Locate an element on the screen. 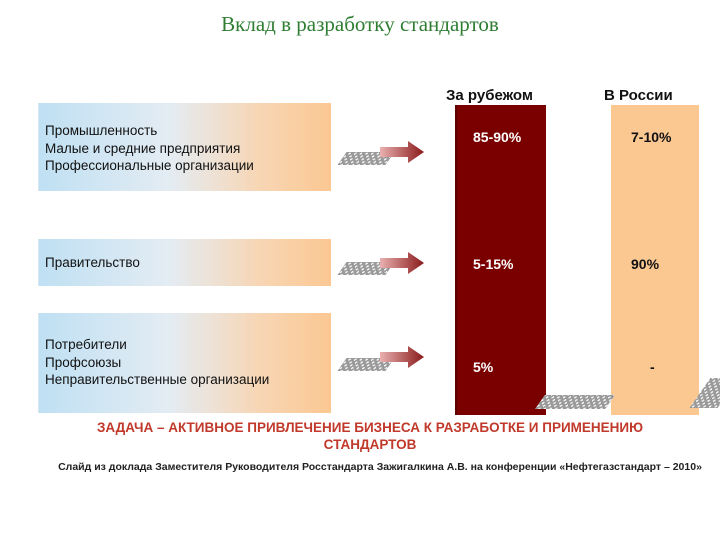 The height and width of the screenshot is (540, 720). russia-column-bar is located at coordinates (655, 260).